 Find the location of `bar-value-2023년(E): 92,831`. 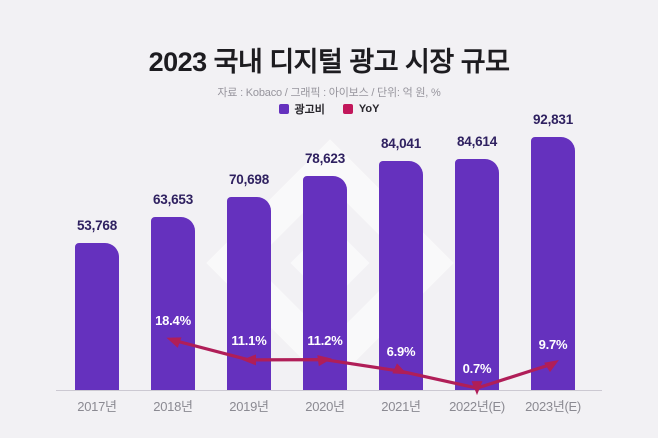

bar-value-2023년(E): 92,831 is located at coordinates (553, 119).